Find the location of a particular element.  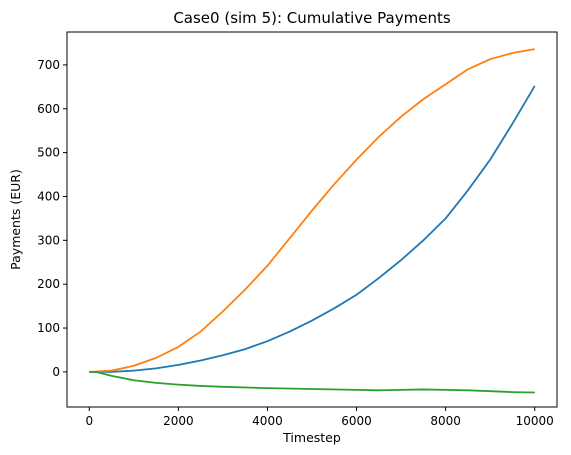

x-tick-label: 8000 is located at coordinates (445, 421).